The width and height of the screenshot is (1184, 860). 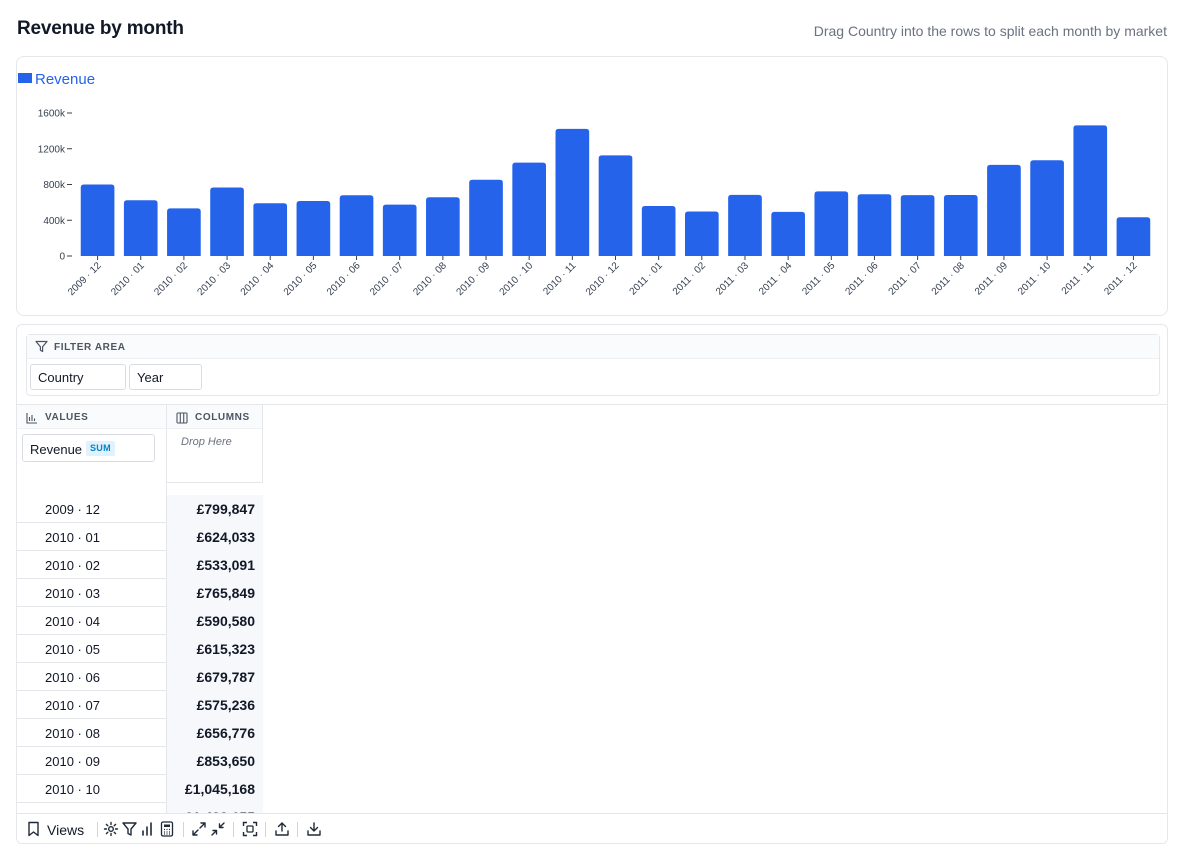 What do you see at coordinates (140, 677) in the screenshot?
I see `table-row: 2010 · 06 £679,787` at bounding box center [140, 677].